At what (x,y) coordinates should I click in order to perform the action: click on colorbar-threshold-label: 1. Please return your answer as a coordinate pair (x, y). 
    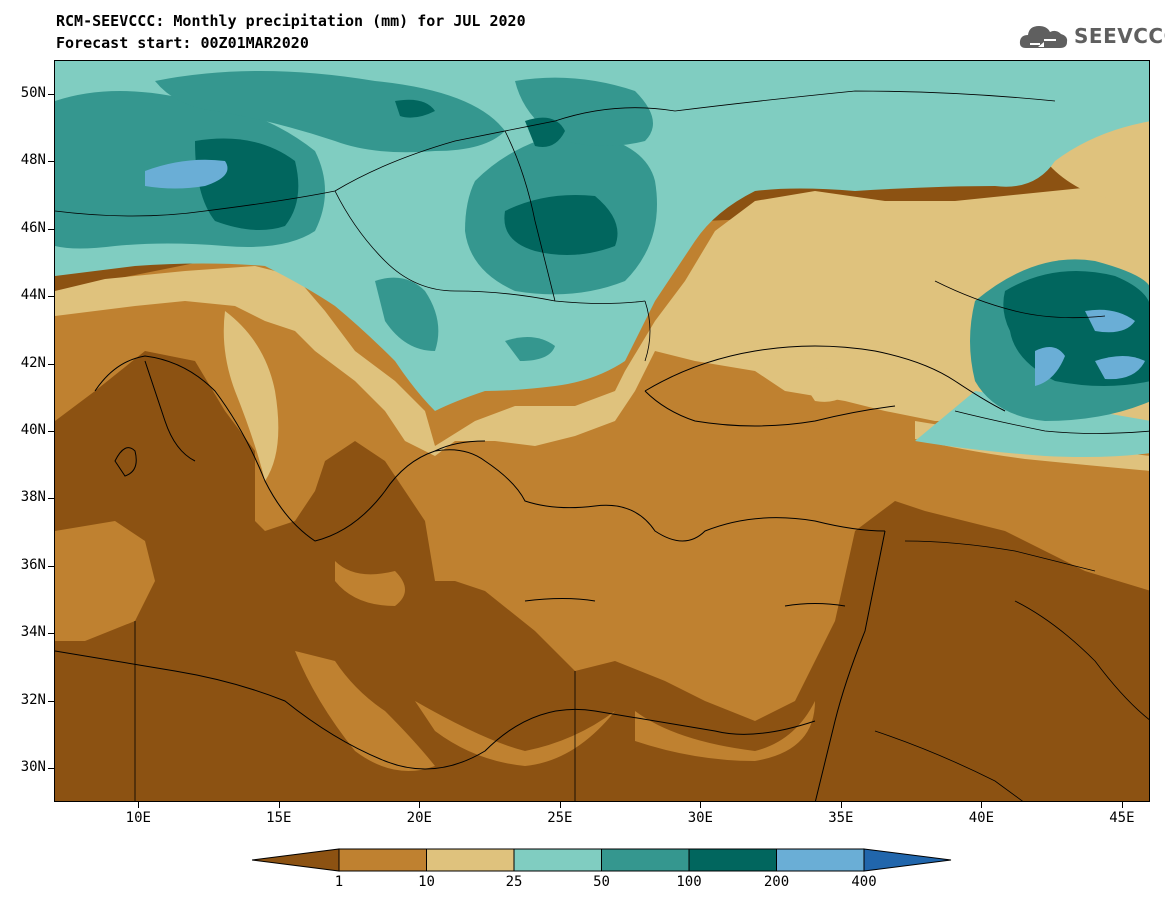
    Looking at the image, I should click on (339, 882).